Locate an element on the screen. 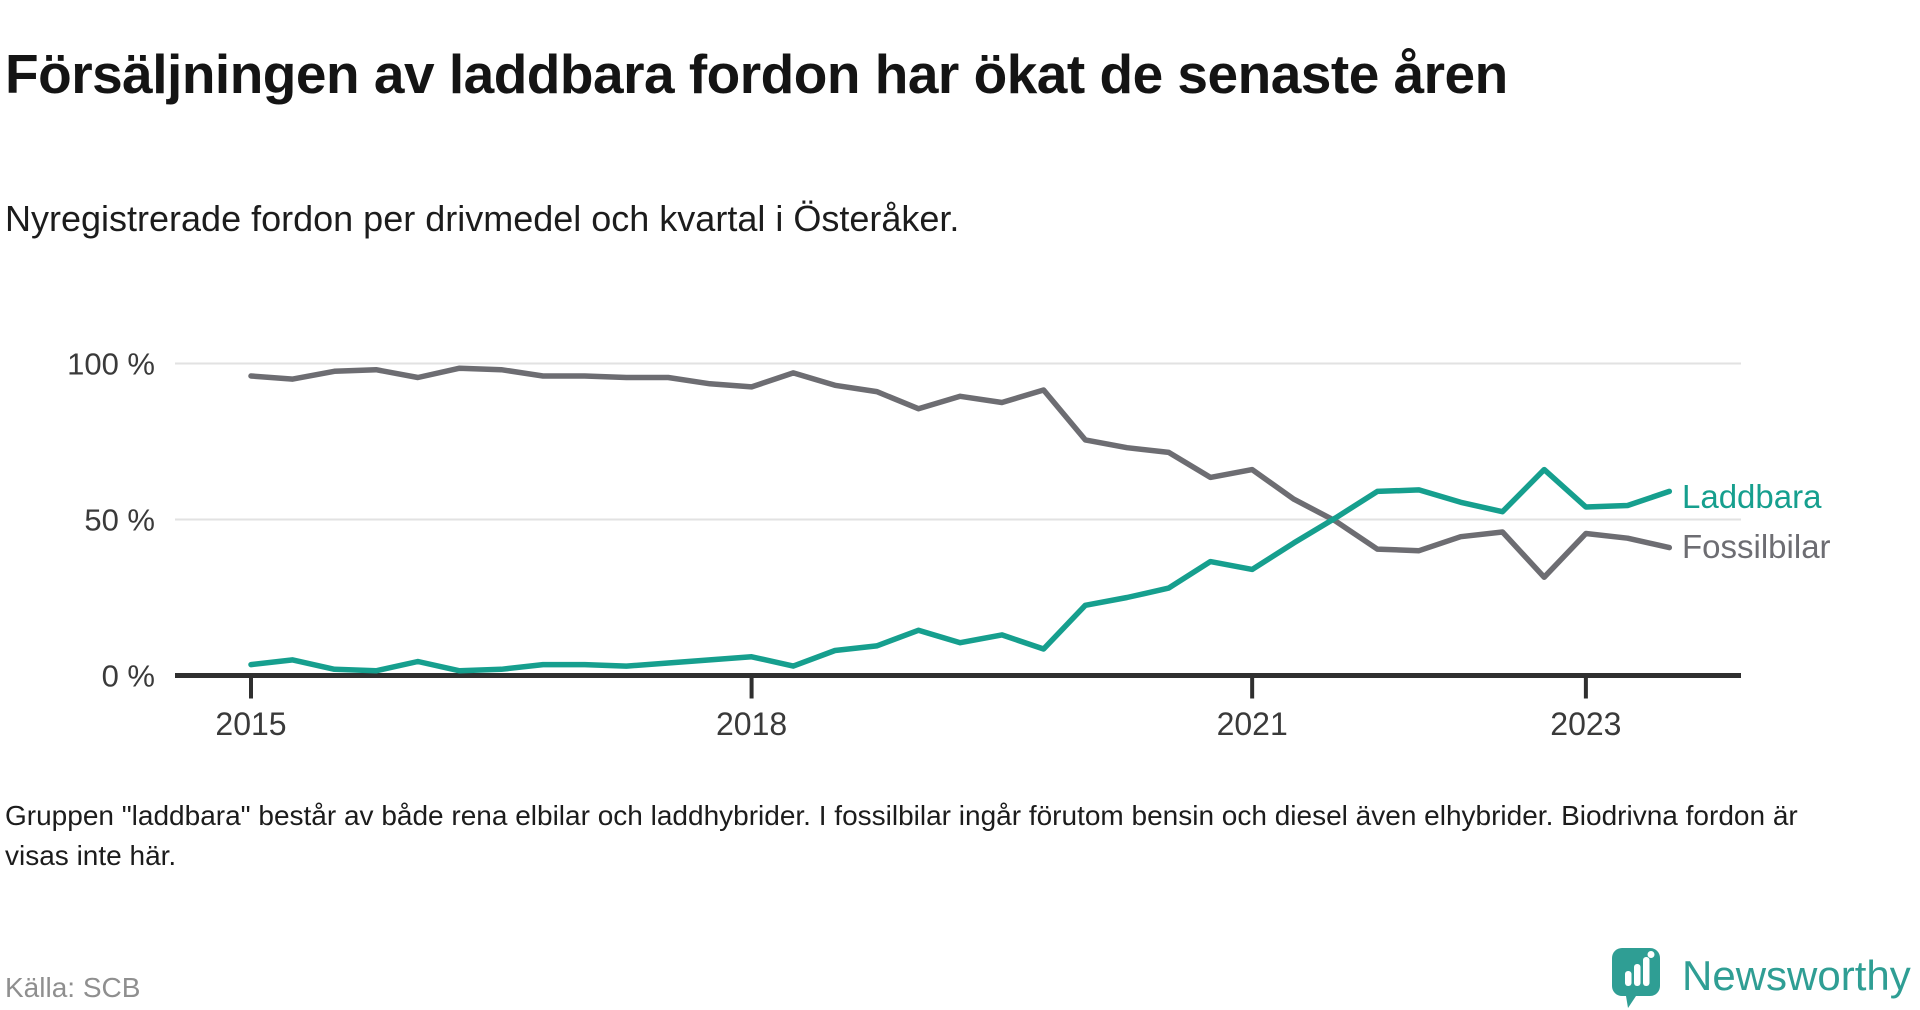  y-tick-label: 50 % is located at coordinates (119, 520).